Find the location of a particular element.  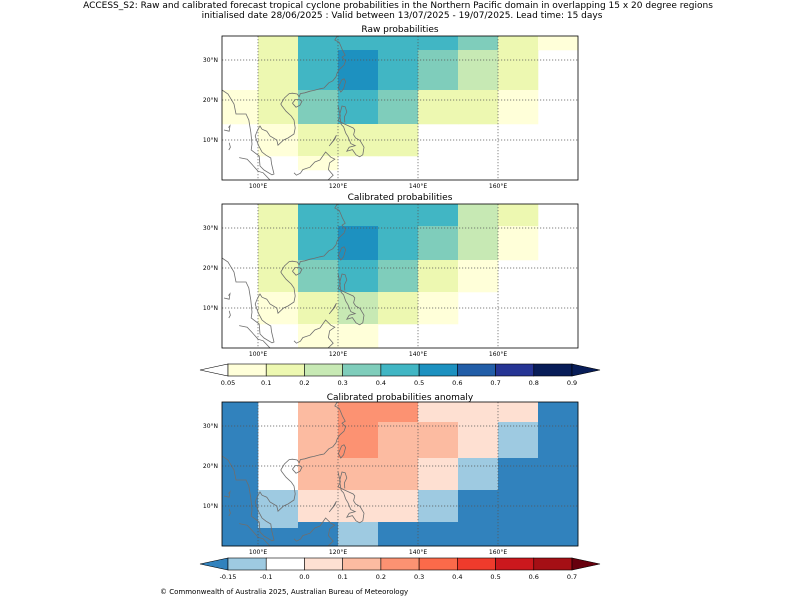

probability-colorbar: 0.05 0.1 0.2 0.3 0.4 0.5 0.6 0.7 0.8 0.9 is located at coordinates (400, 375).